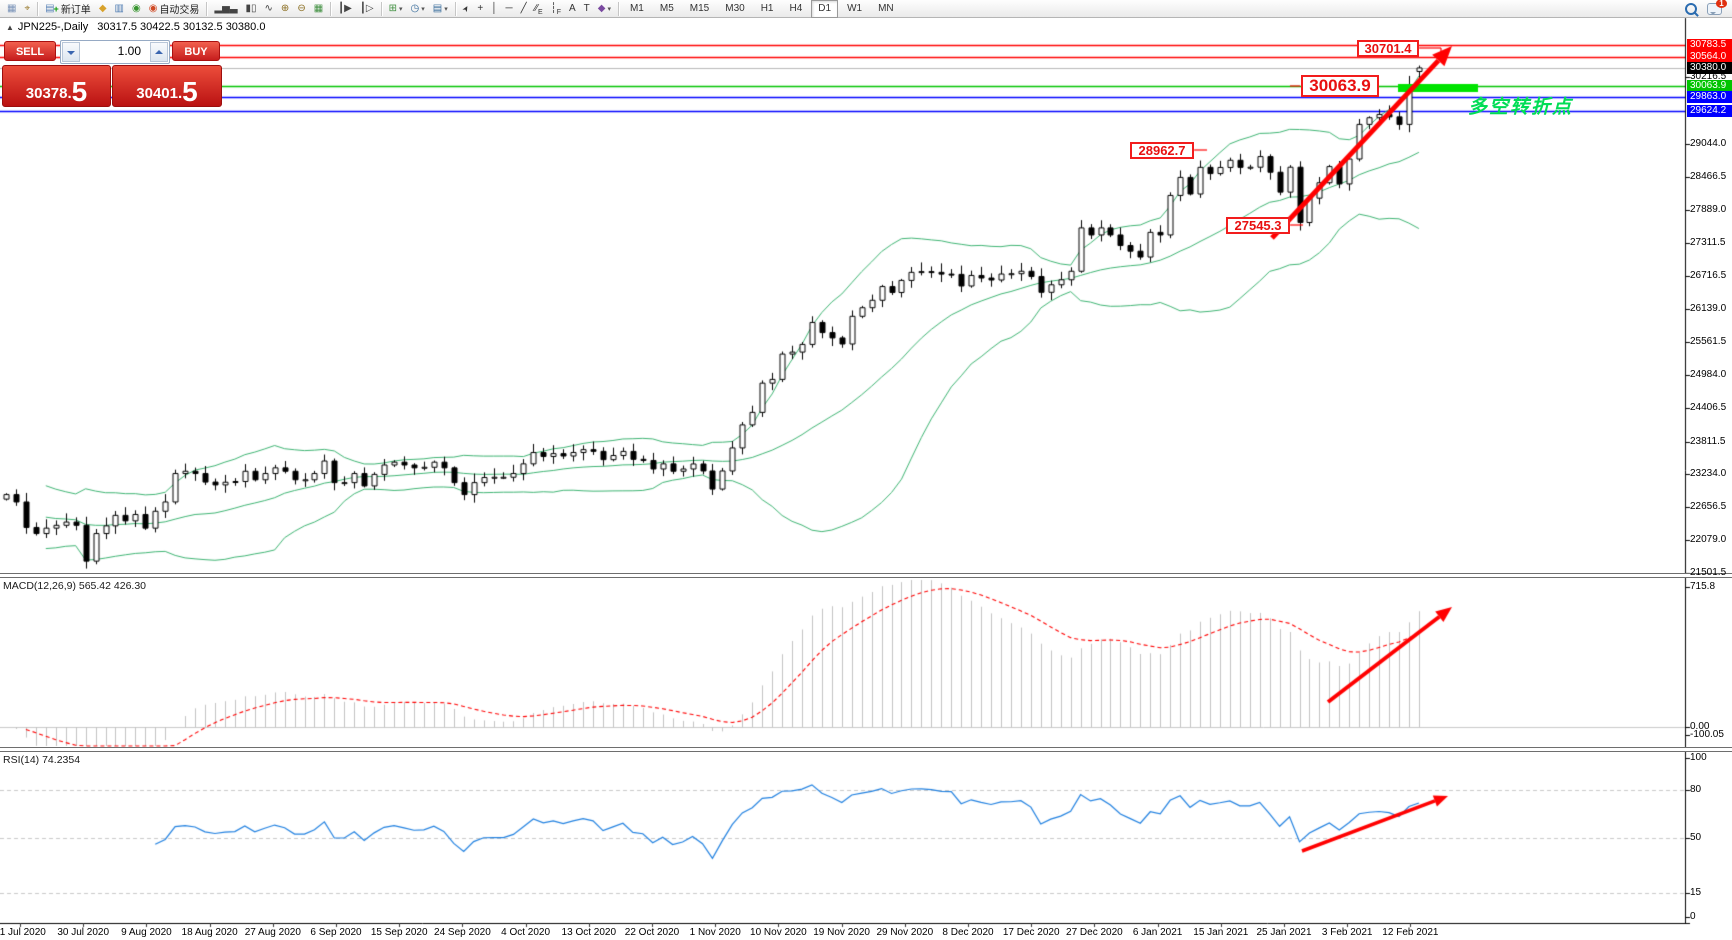 Image resolution: width=1732 pixels, height=940 pixels. I want to click on date-label: 24 Sep 2020, so click(462, 932).